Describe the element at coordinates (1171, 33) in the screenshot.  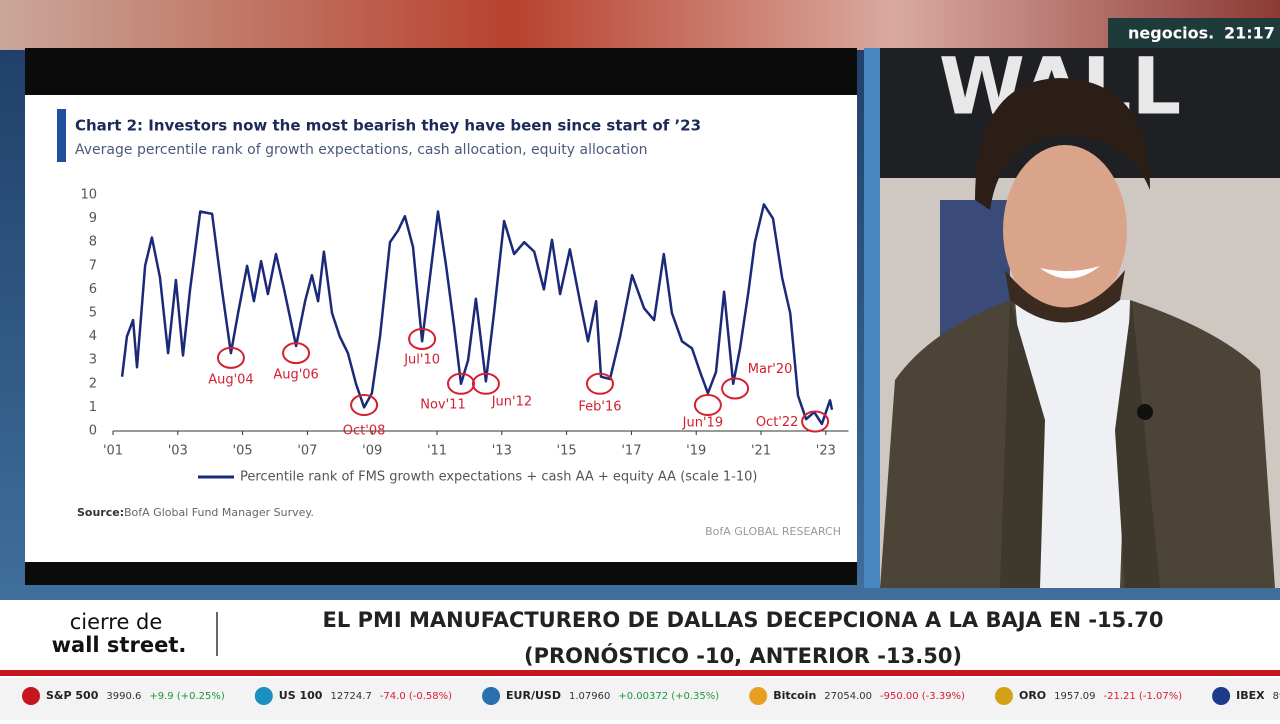
I see `channel-name: negocios.` at that location.